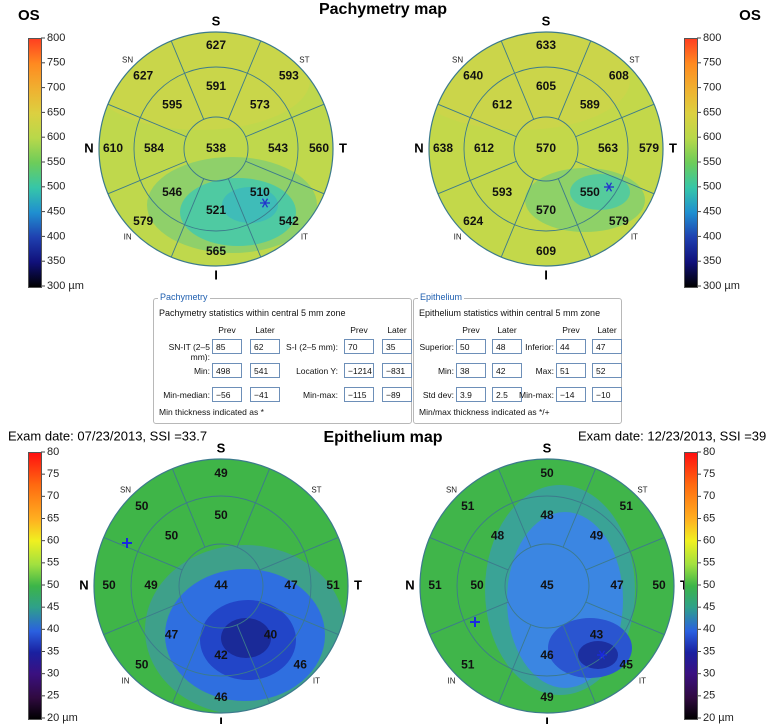  I want to click on zone-value: 45, so click(627, 664).